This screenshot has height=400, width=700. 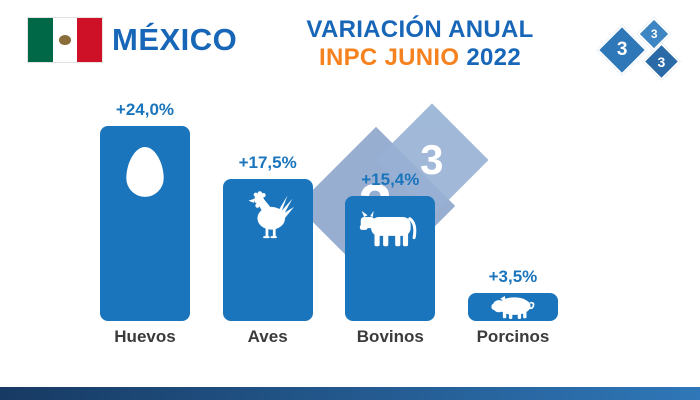 I want to click on bar-porcinos, so click(x=512, y=307).